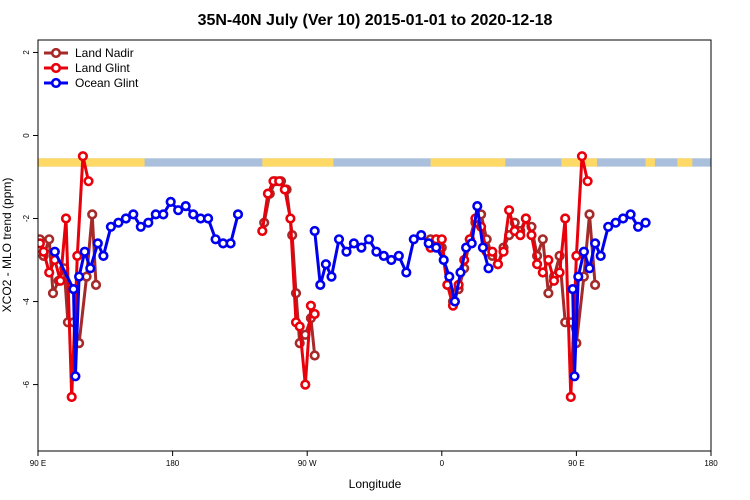  What do you see at coordinates (102, 68) in the screenshot?
I see `legend-label: Land Glint` at bounding box center [102, 68].